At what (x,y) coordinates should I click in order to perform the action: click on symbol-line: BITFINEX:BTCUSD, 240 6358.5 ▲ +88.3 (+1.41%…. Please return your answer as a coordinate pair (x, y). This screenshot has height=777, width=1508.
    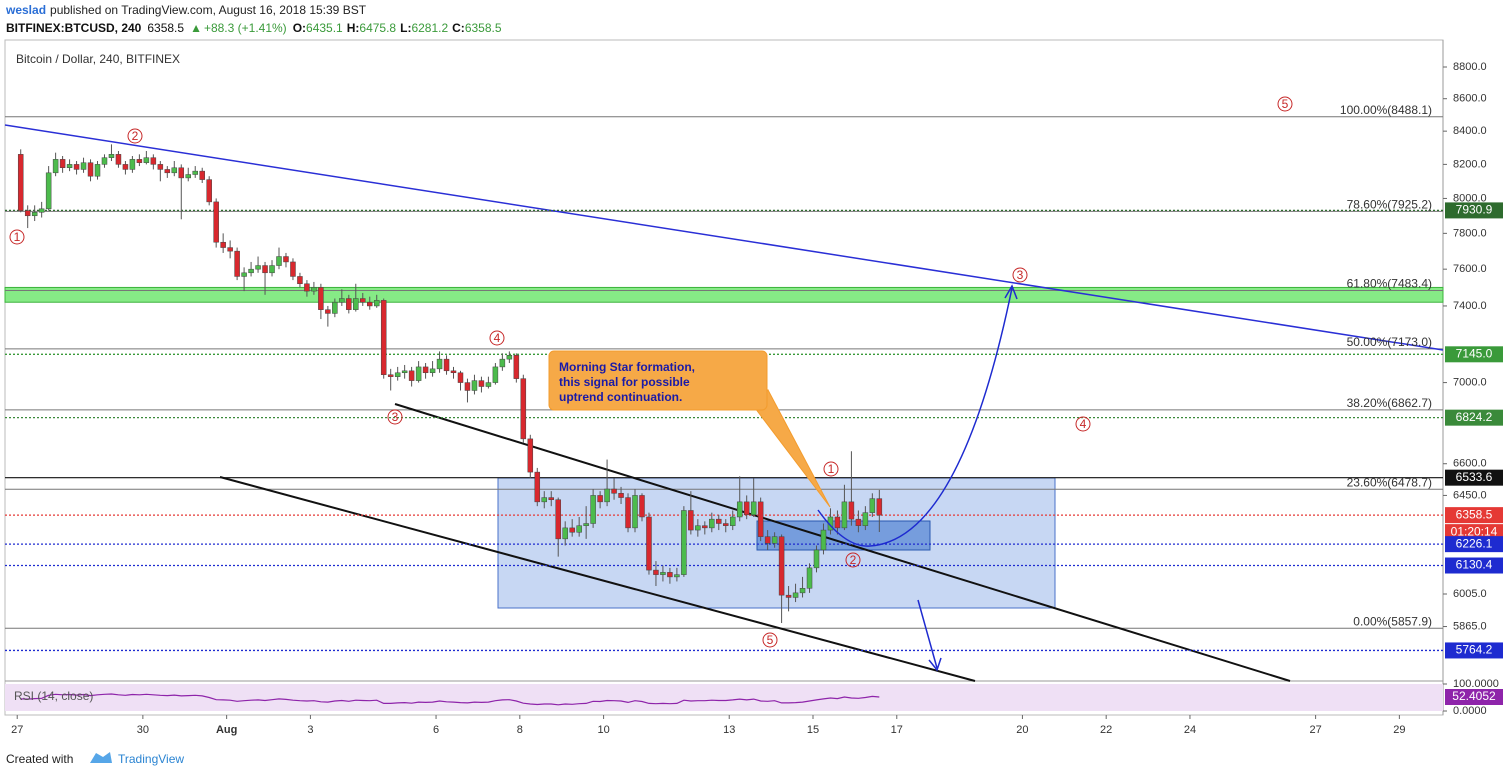
    Looking at the image, I should click on (254, 28).